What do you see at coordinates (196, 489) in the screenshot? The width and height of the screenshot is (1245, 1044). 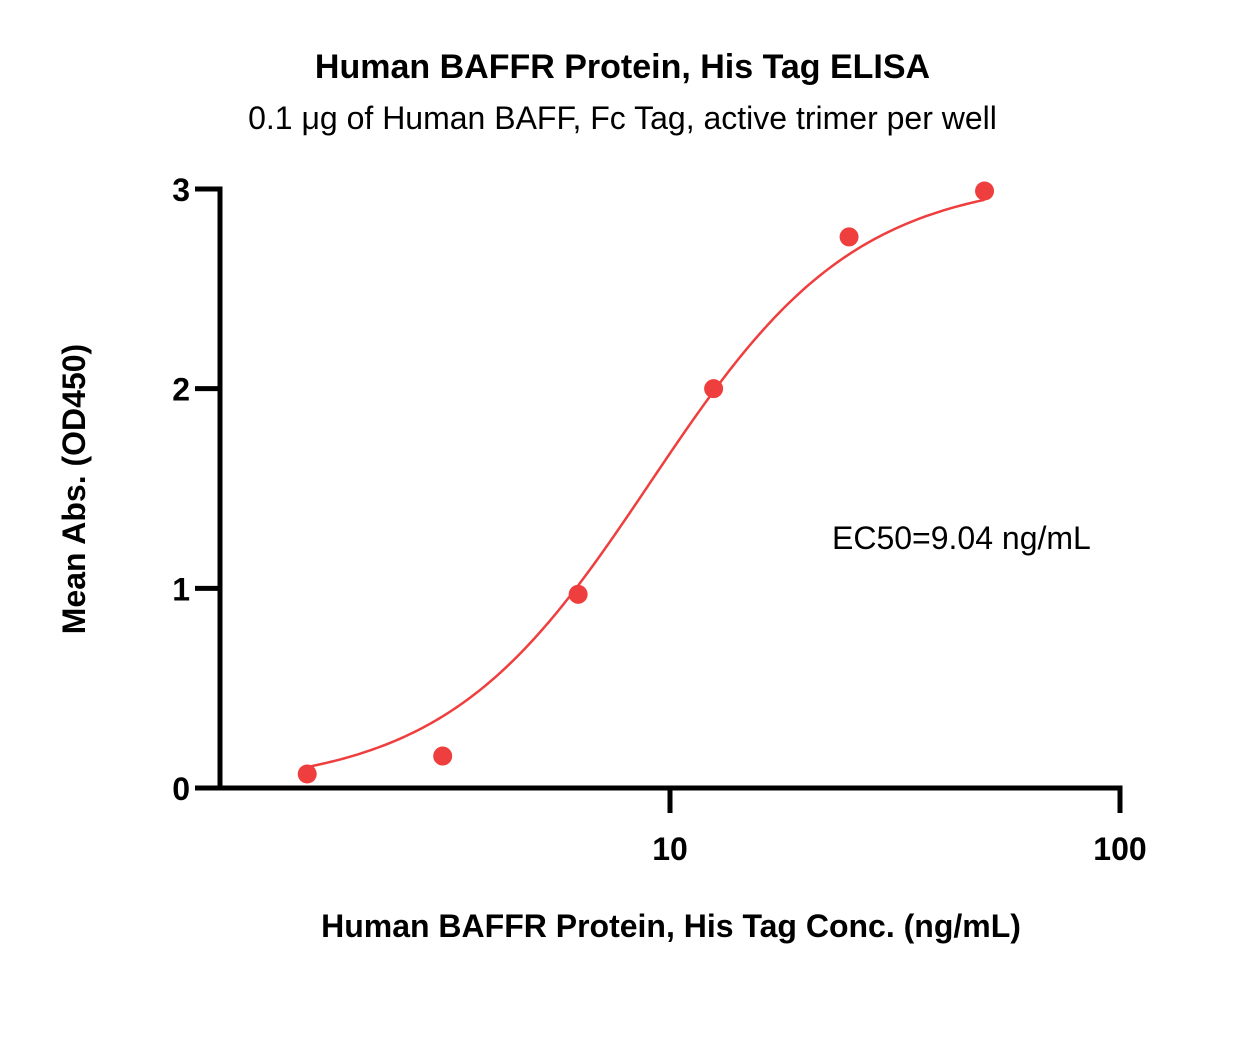 I see `y-ticks: 0 1 2 3` at bounding box center [196, 489].